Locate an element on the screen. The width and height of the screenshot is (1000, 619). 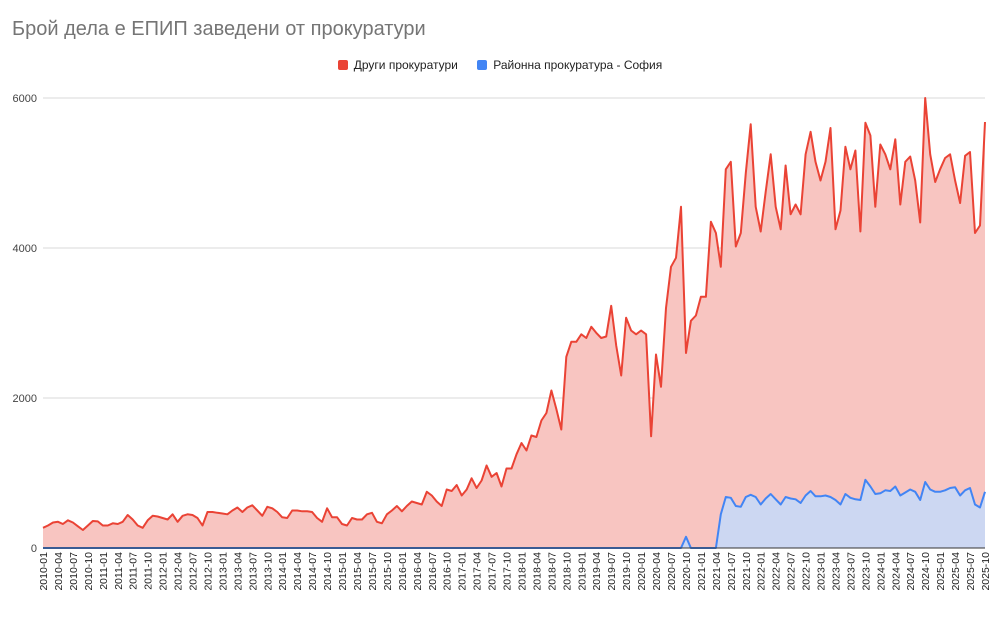
x-tick-label: 2020-07 is located at coordinates (672, 571).